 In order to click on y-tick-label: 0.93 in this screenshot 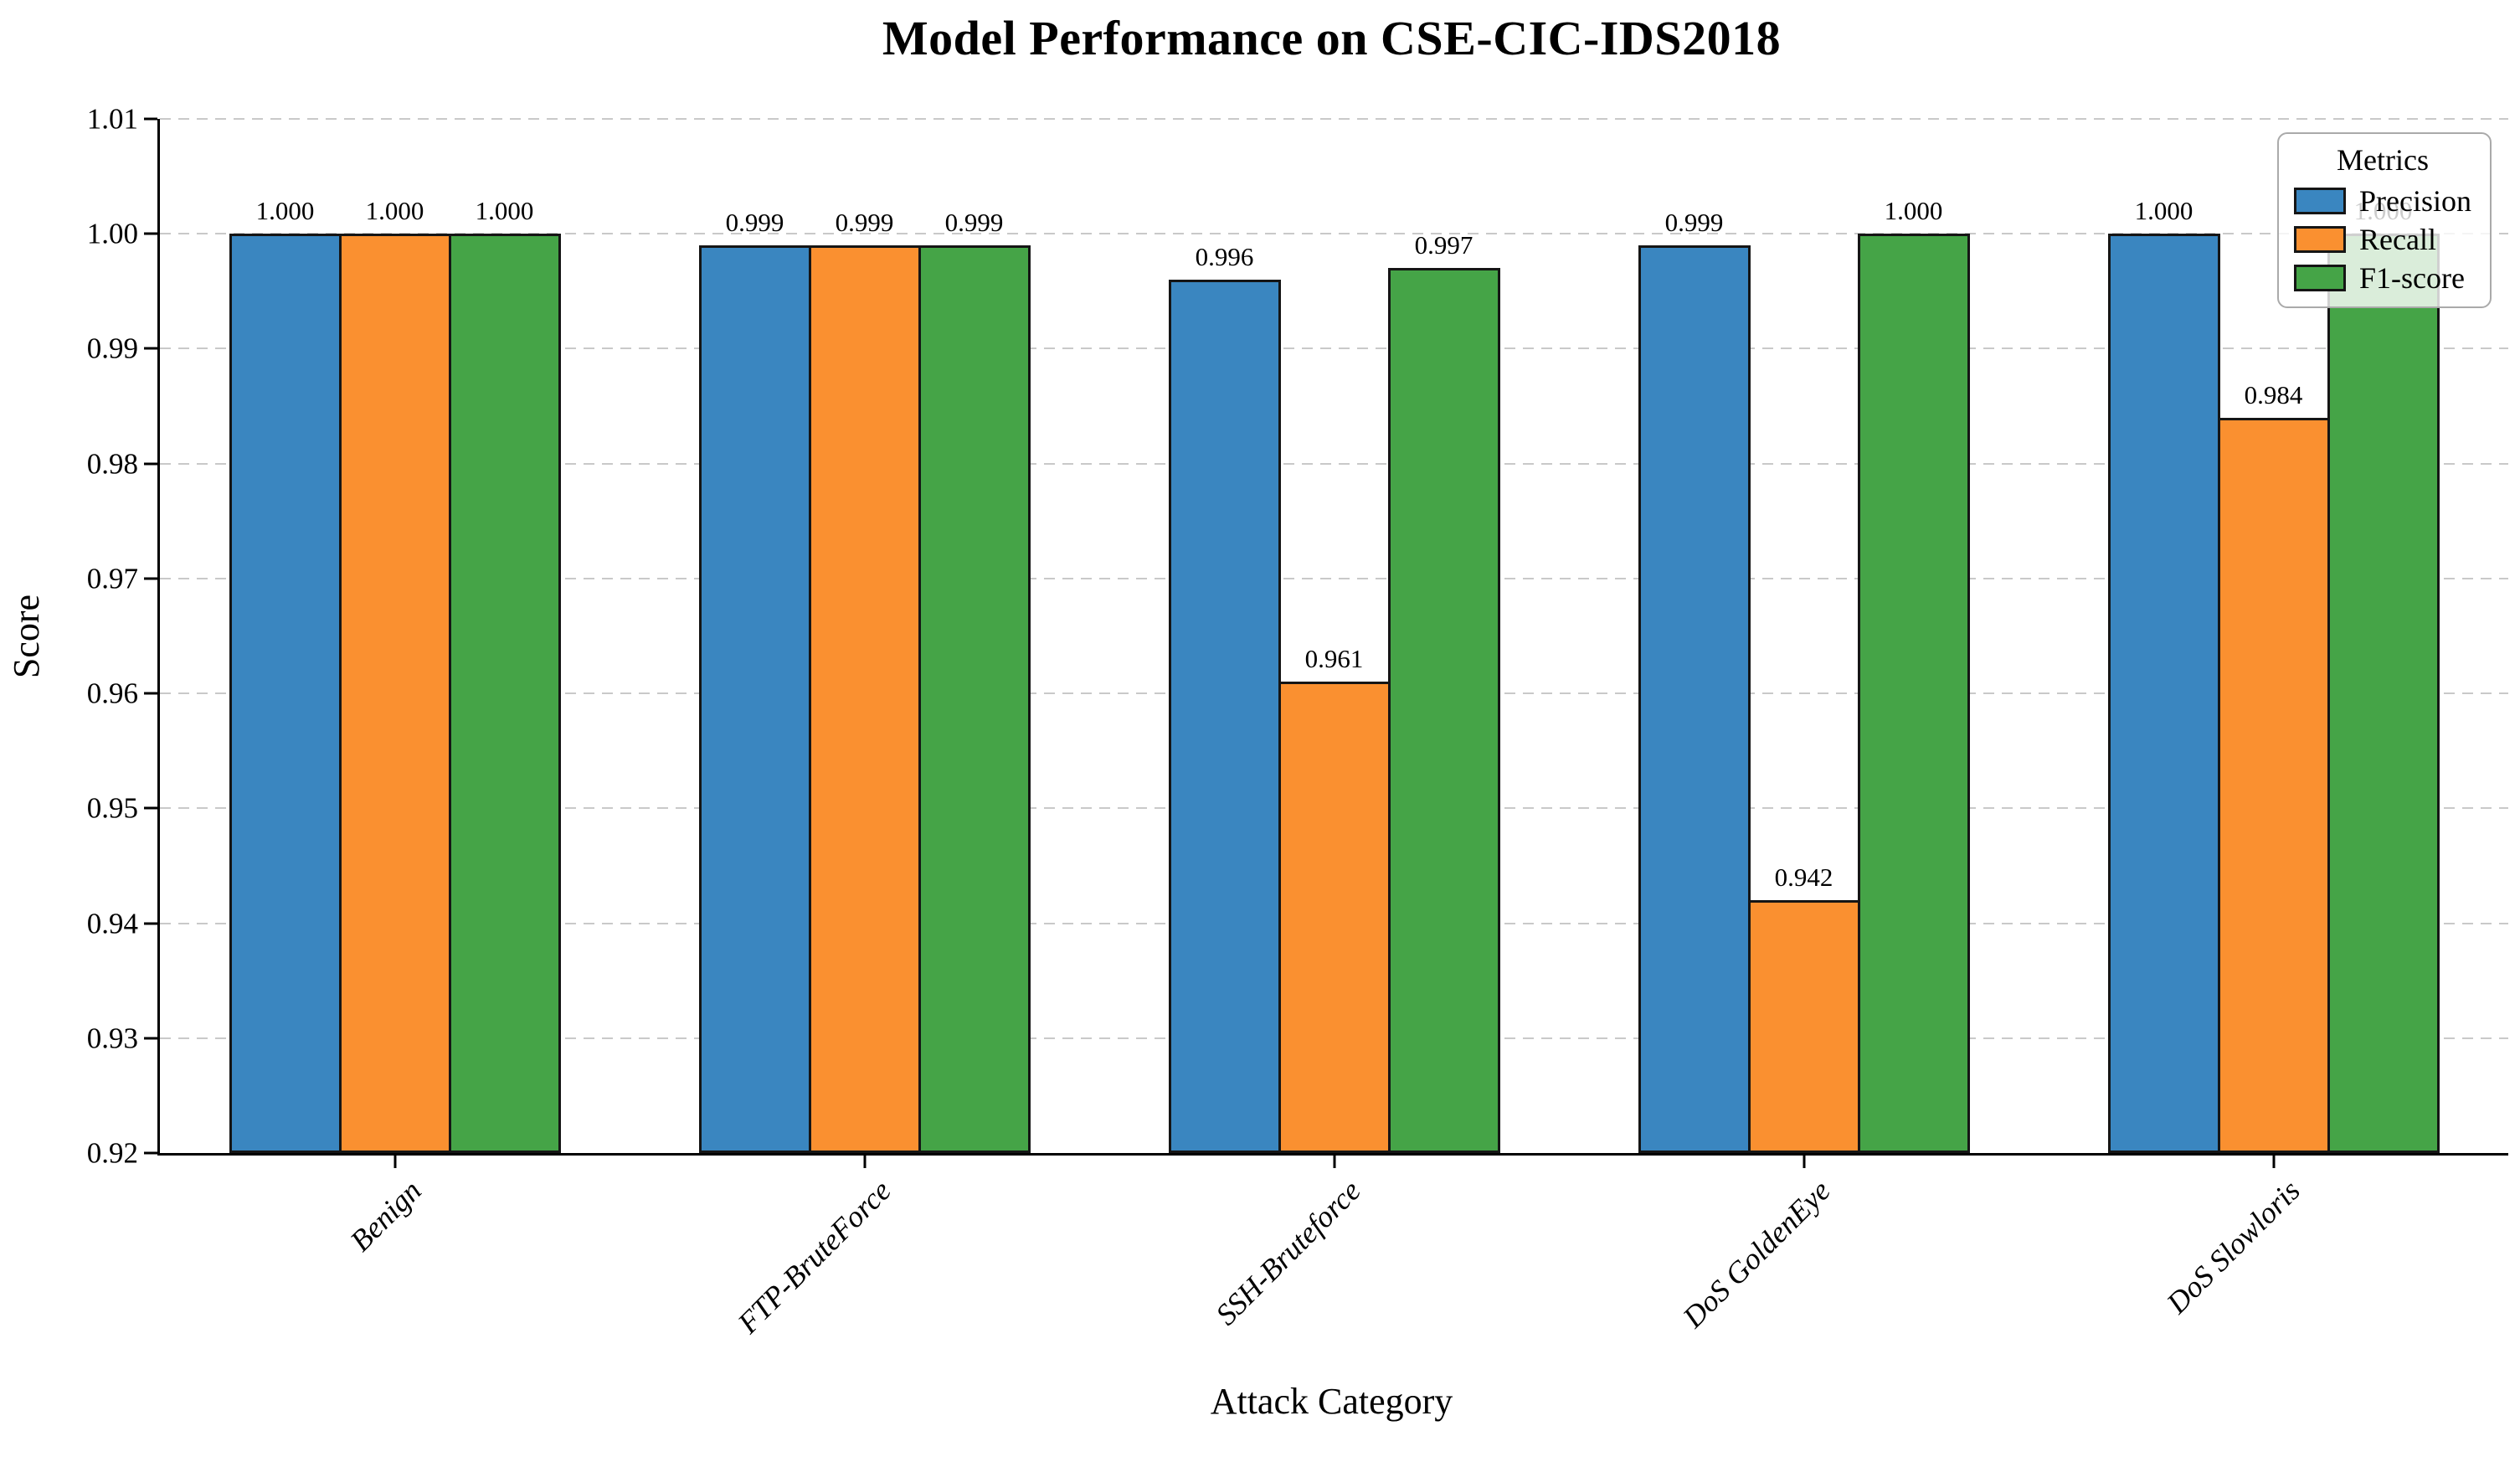, I will do `click(112, 1038)`.